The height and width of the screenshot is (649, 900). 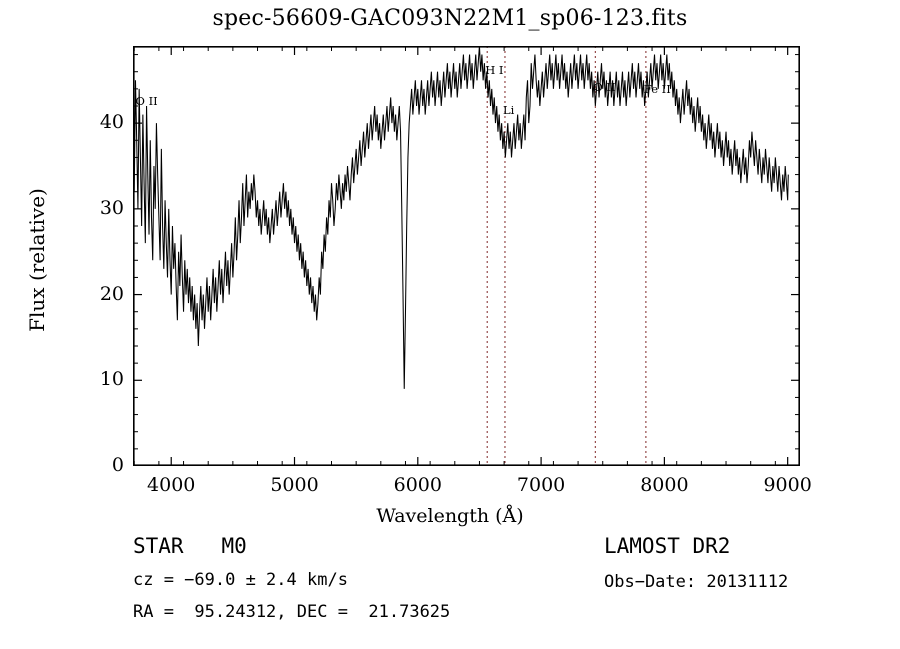 I want to click on spectral-line-markers, so click(x=566, y=256).